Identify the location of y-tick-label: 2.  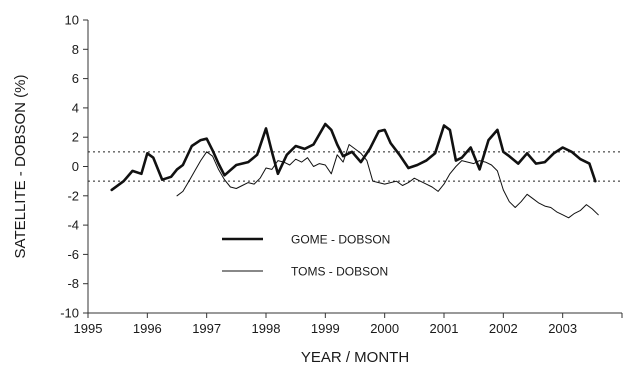
(75, 137).